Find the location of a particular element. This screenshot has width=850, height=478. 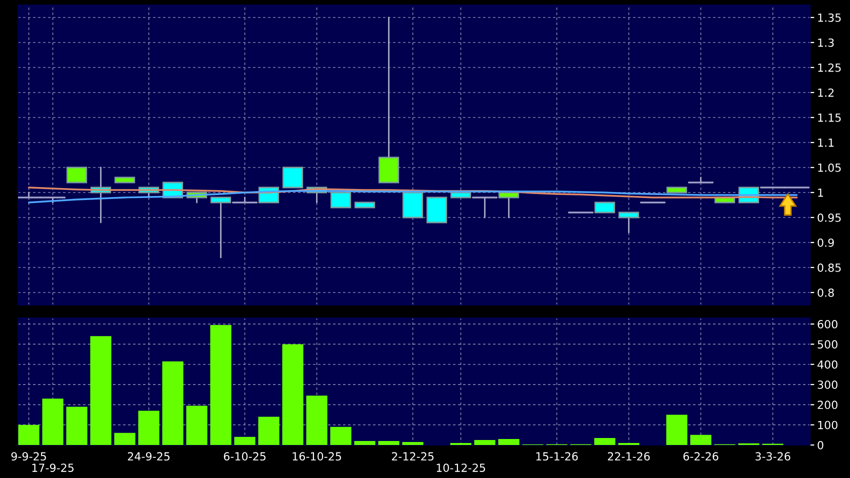

x-tick-label: 17-9-25 is located at coordinates (53, 468).